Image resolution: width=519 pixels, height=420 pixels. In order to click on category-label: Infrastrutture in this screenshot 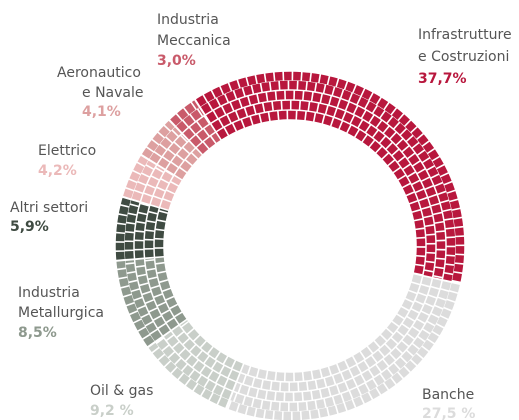, I will do `click(465, 35)`.